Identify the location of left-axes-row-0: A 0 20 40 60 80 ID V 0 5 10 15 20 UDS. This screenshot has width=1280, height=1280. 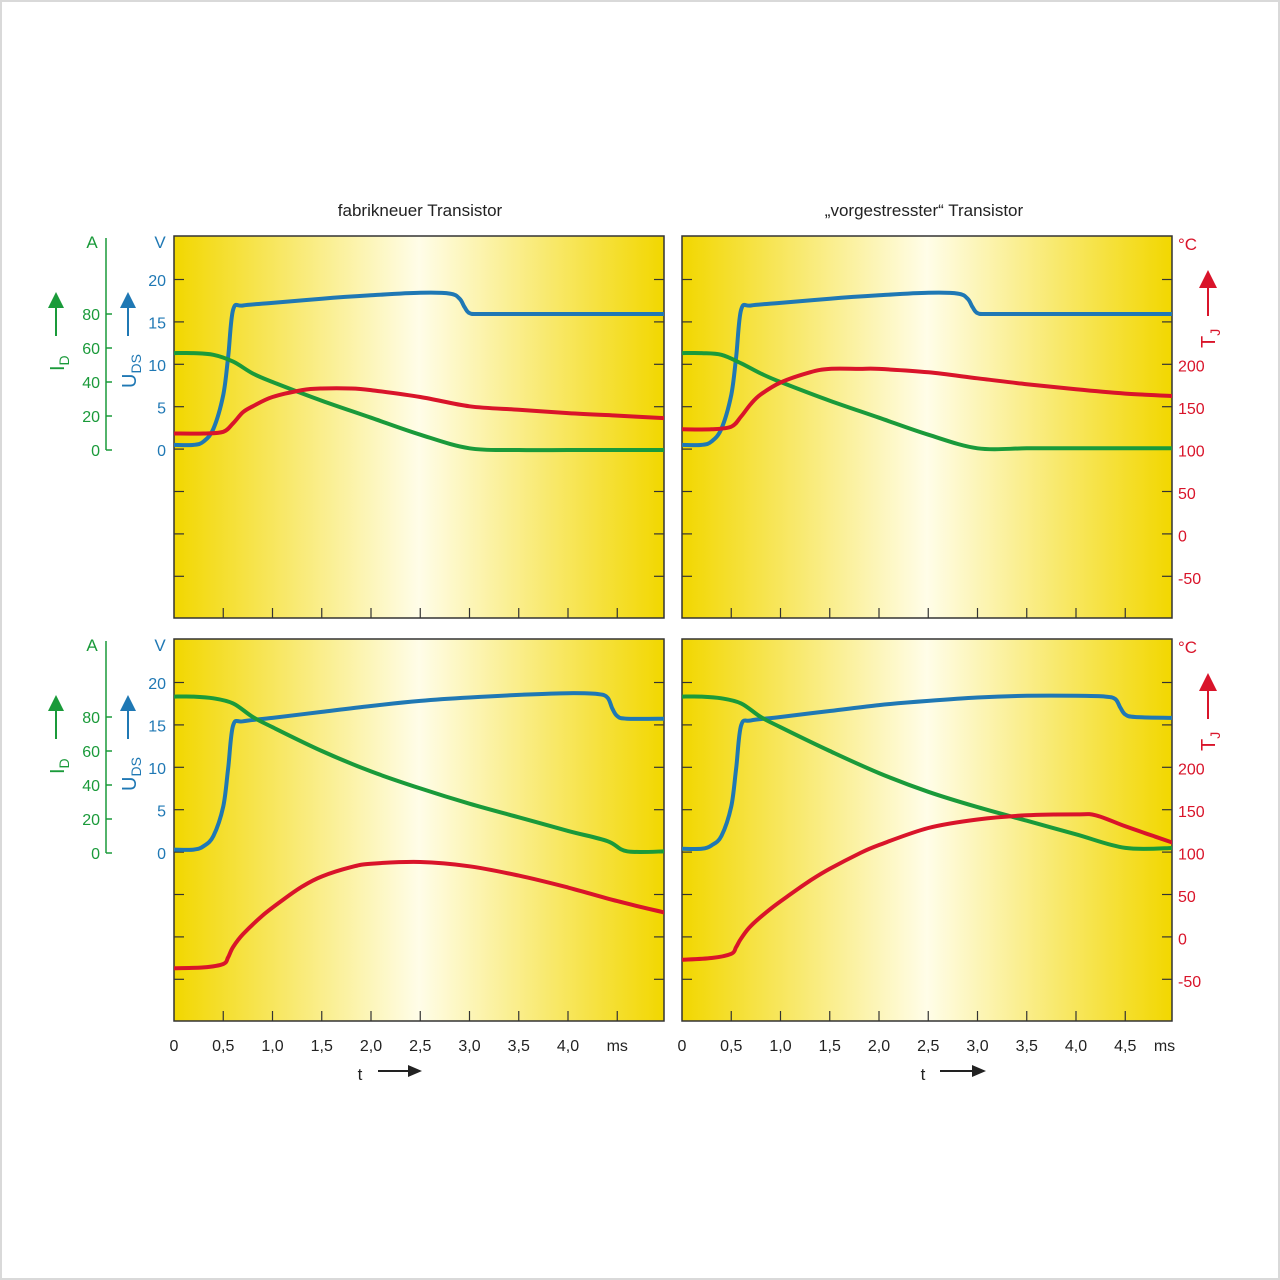
(106, 346).